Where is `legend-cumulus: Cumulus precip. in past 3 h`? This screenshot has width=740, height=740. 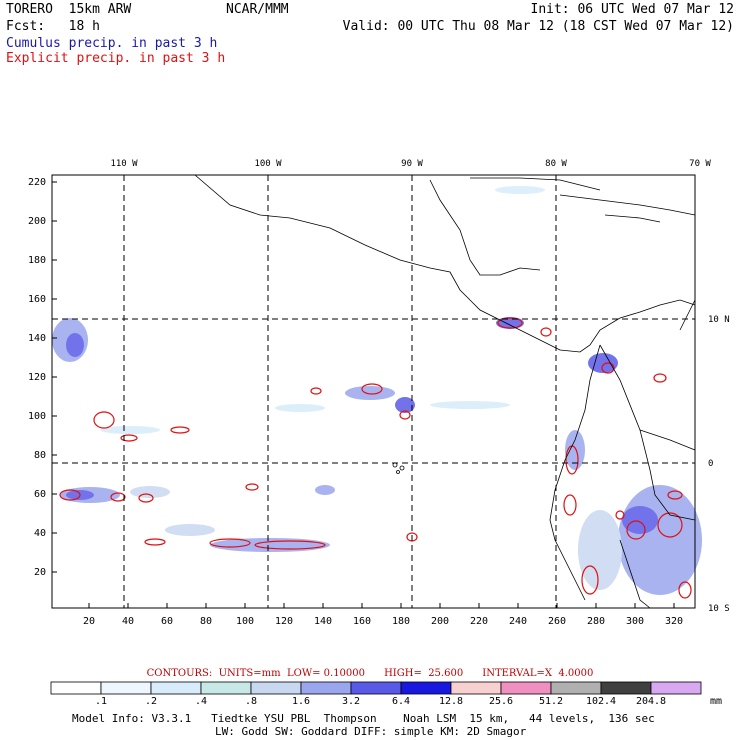
legend-cumulus: Cumulus precip. in past 3 h is located at coordinates (112, 43).